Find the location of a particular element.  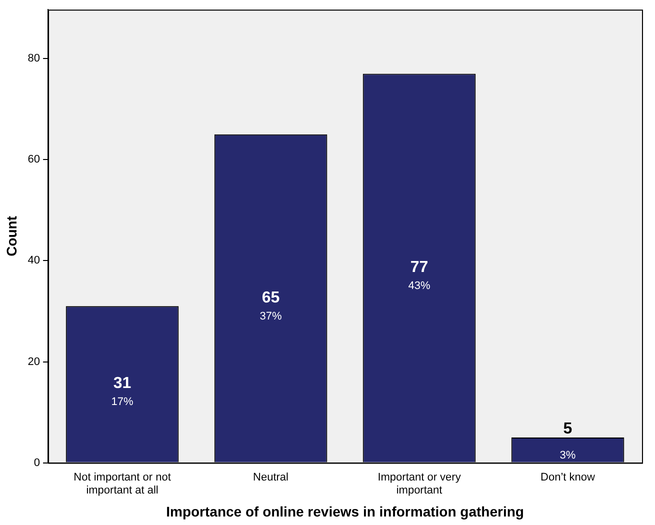

data-label: 77 43% is located at coordinates (419, 275).